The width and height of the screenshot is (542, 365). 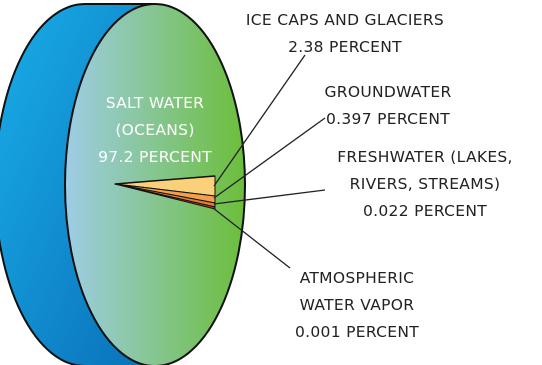 What do you see at coordinates (155, 103) in the screenshot?
I see `slice-label-line: SALT WATER` at bounding box center [155, 103].